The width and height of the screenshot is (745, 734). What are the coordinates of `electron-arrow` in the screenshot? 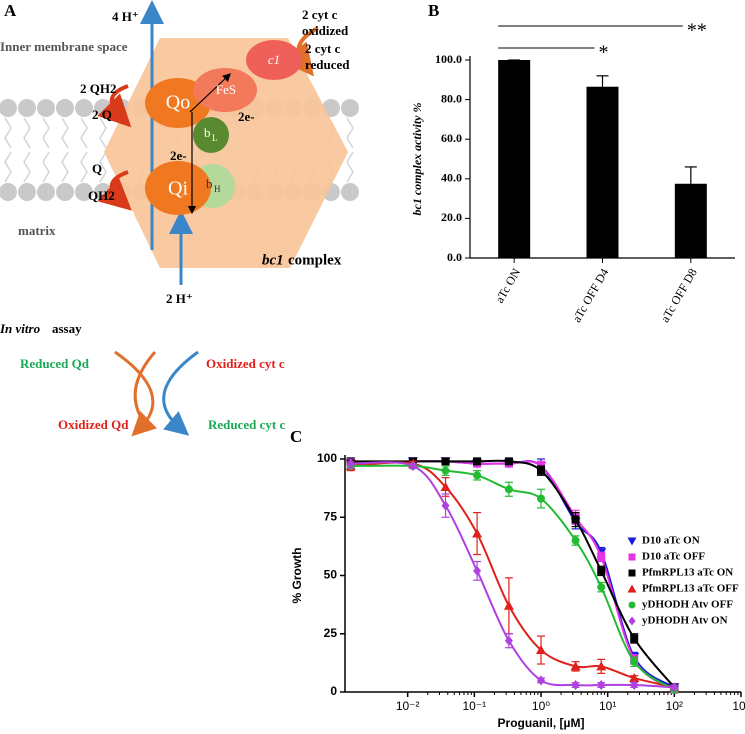 It's located at (210, 93).